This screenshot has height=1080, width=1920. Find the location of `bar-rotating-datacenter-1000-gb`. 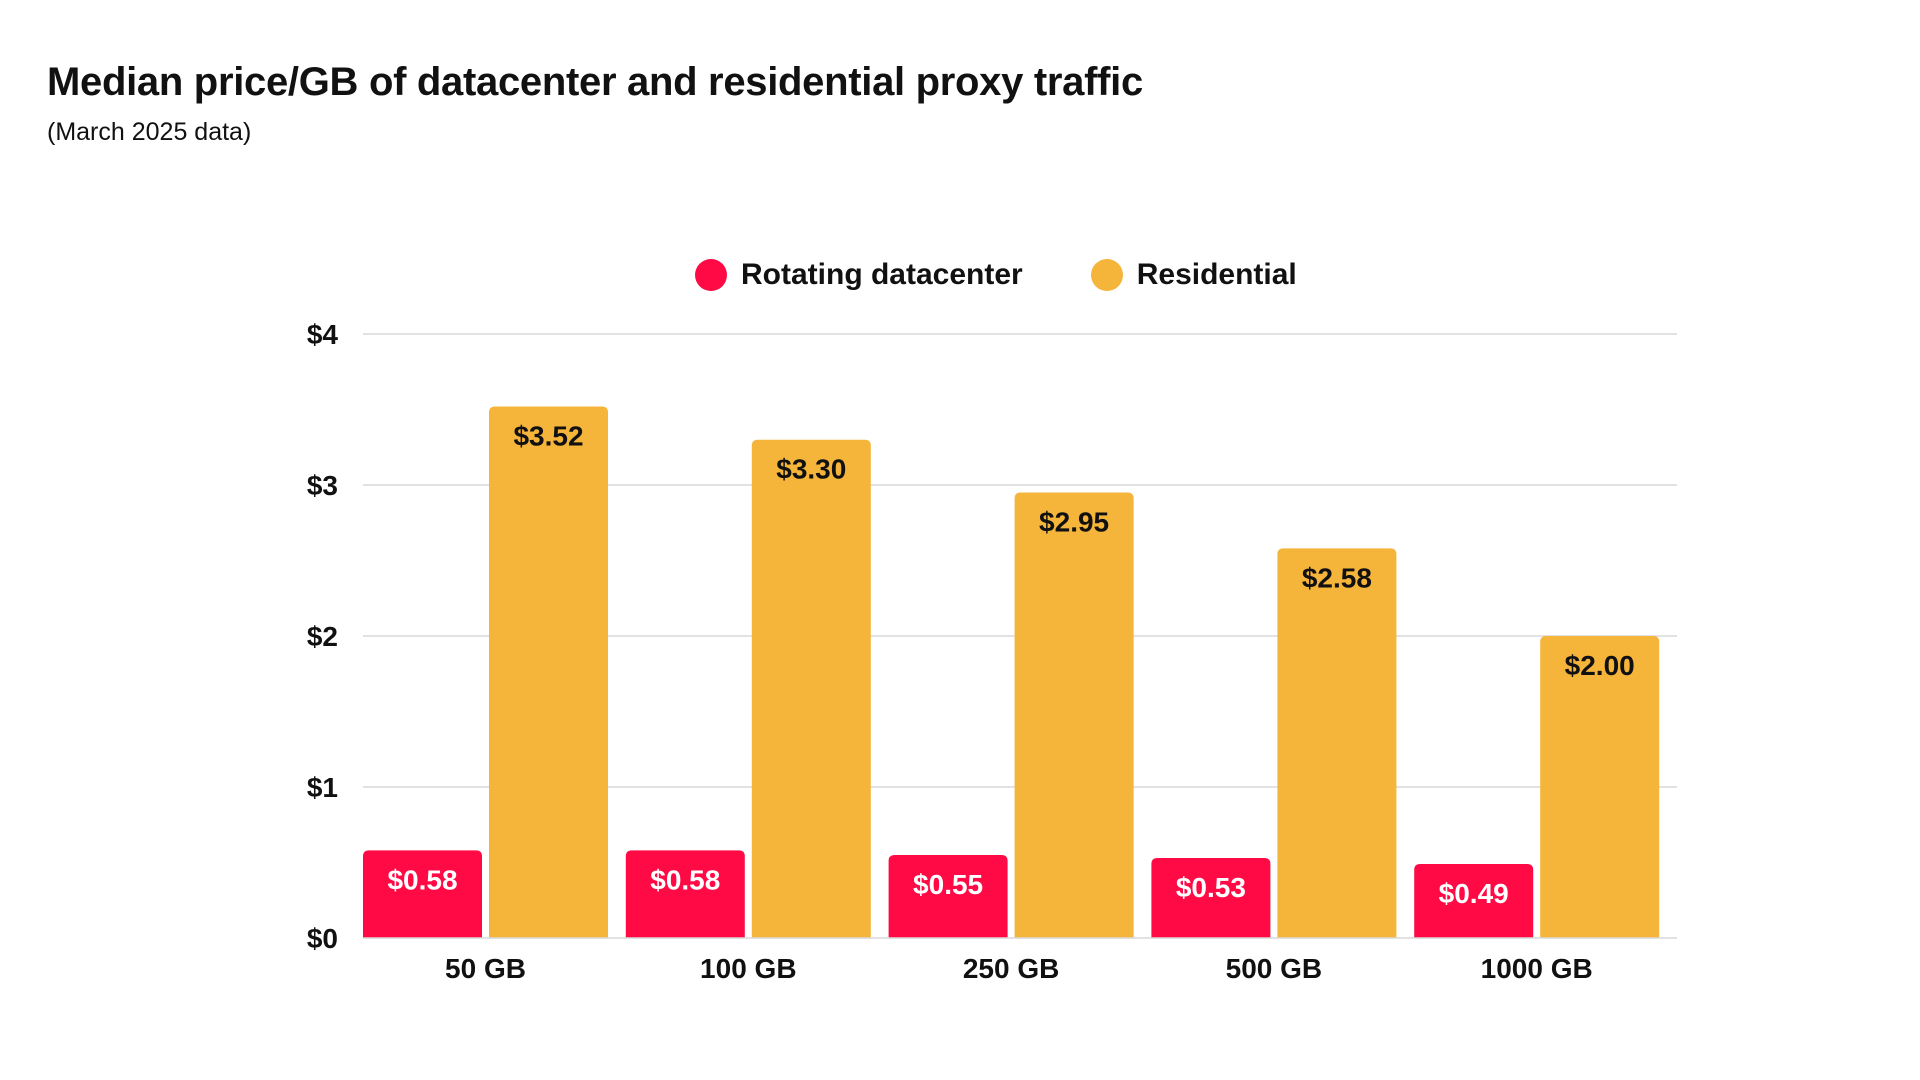

bar-rotating-datacenter-1000-gb is located at coordinates (1474, 901).